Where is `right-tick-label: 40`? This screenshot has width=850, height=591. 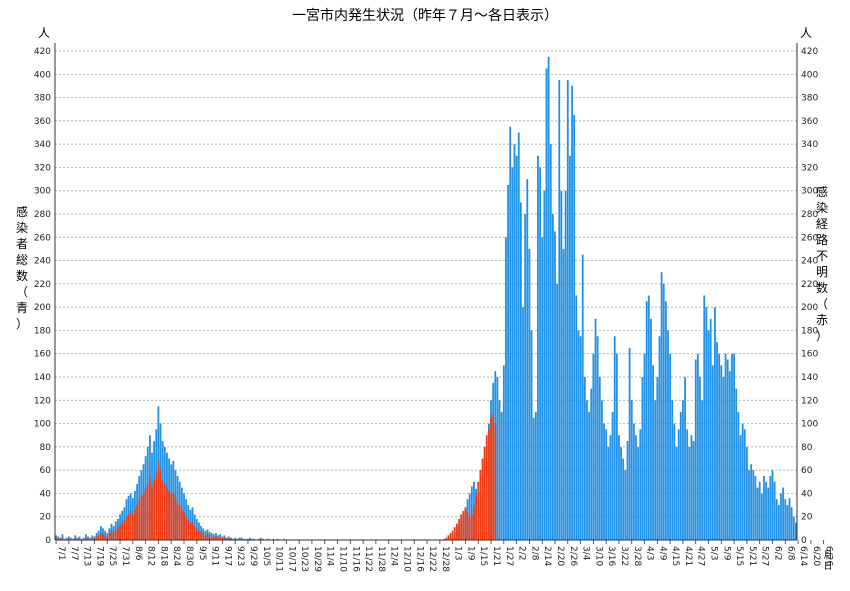 right-tick-label: 40 is located at coordinates (807, 494).